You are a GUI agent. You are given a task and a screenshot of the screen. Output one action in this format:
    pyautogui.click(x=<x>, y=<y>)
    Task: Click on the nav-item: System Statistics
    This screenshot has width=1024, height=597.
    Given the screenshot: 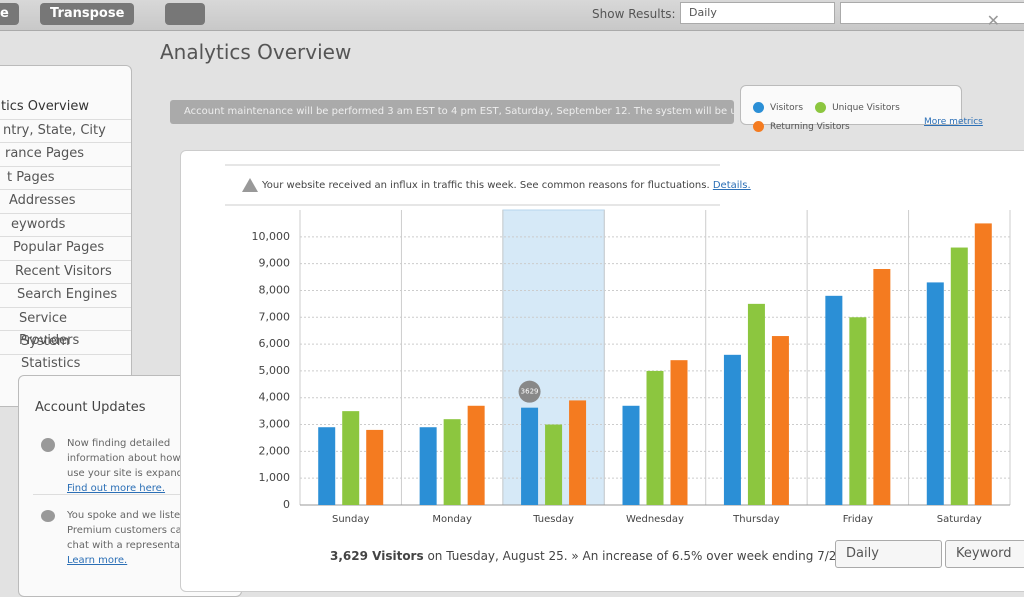 What is the action you would take?
    pyautogui.click(x=65, y=351)
    